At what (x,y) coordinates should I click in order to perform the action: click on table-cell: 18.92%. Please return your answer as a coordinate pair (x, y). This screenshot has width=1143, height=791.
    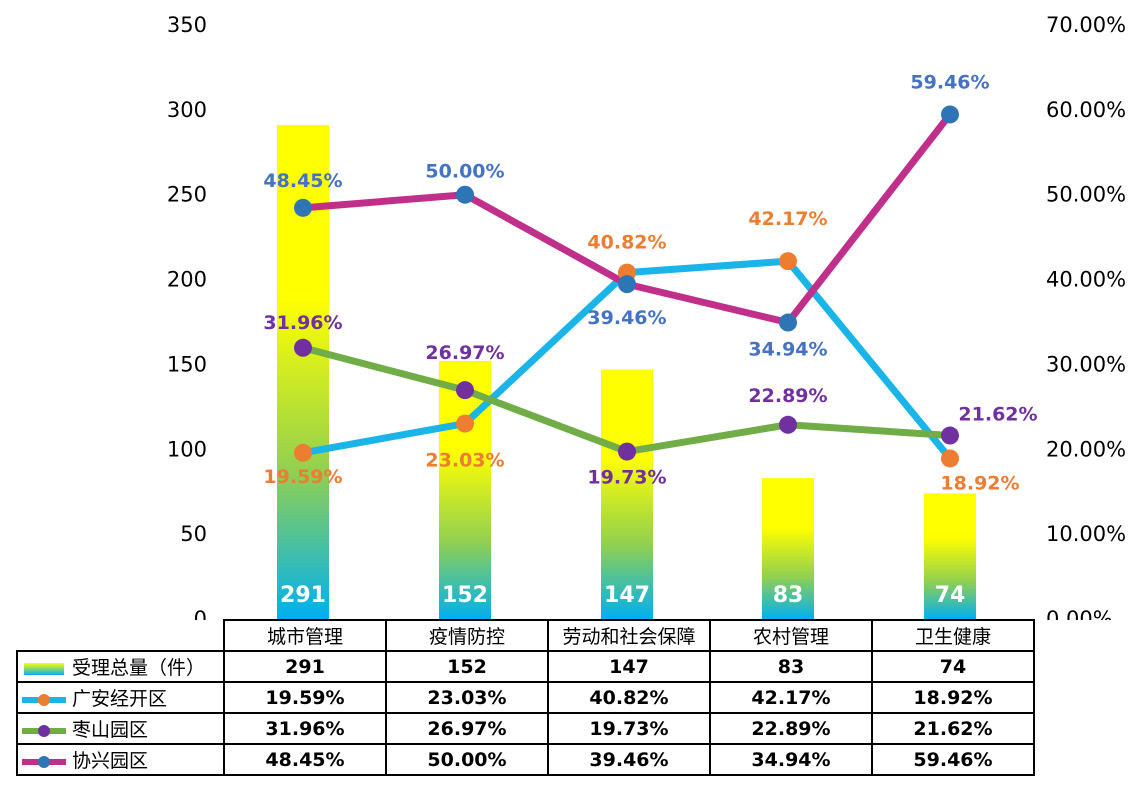
    Looking at the image, I should click on (953, 697).